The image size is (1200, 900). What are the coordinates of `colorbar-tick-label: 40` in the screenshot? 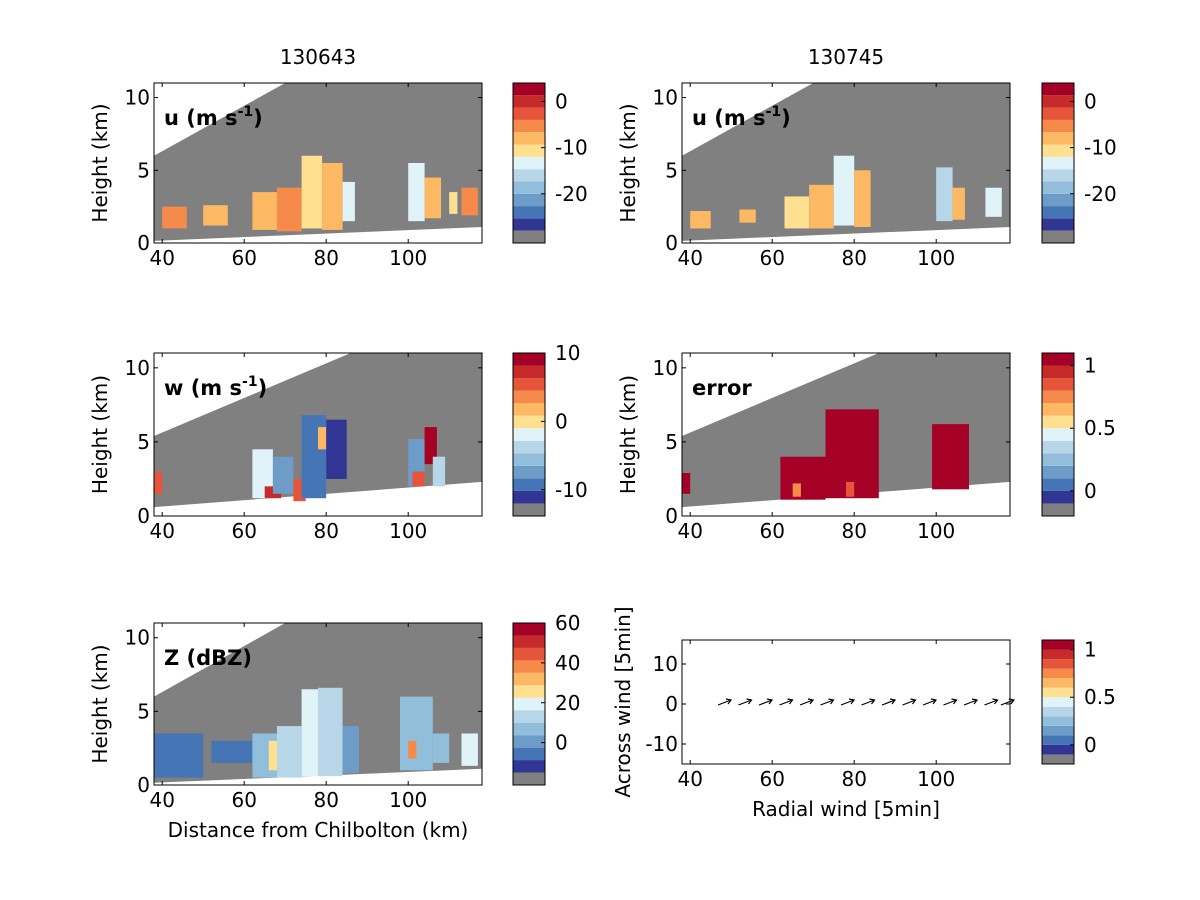 It's located at (567, 663).